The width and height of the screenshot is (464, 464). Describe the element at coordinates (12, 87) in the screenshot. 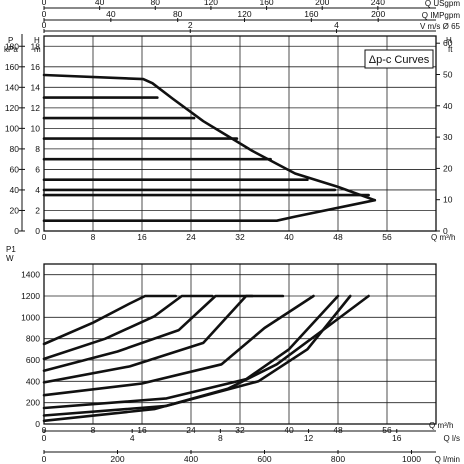

I see `tick-label-p: 140` at that location.